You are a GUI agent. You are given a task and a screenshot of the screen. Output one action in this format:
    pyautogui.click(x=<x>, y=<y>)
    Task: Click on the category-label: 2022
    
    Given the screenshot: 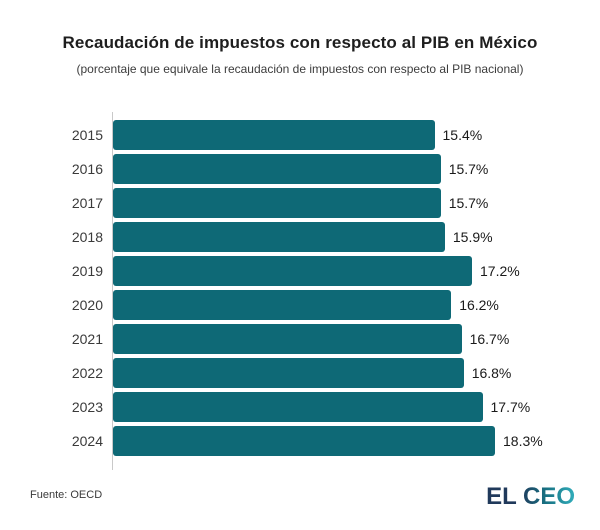 What is the action you would take?
    pyautogui.click(x=87, y=373)
    